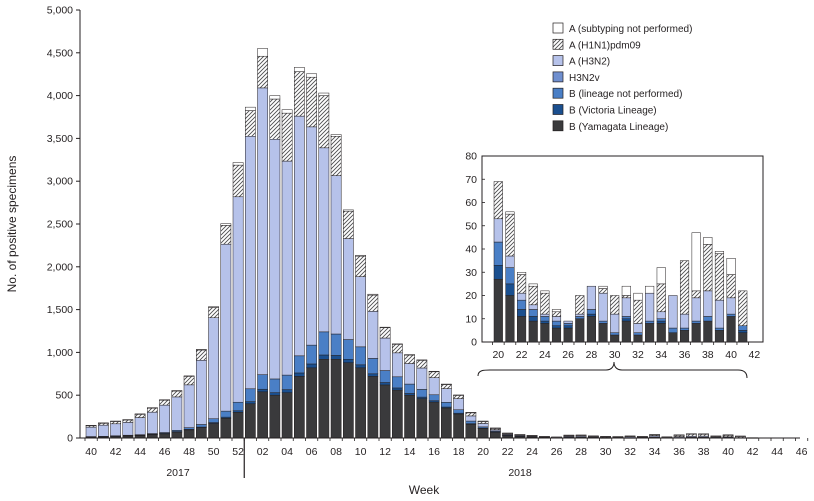 Image resolution: width=814 pixels, height=501 pixels. What do you see at coordinates (558, 126) in the screenshot?
I see `legend-swatch-b-yamagata-lineage` at bounding box center [558, 126].